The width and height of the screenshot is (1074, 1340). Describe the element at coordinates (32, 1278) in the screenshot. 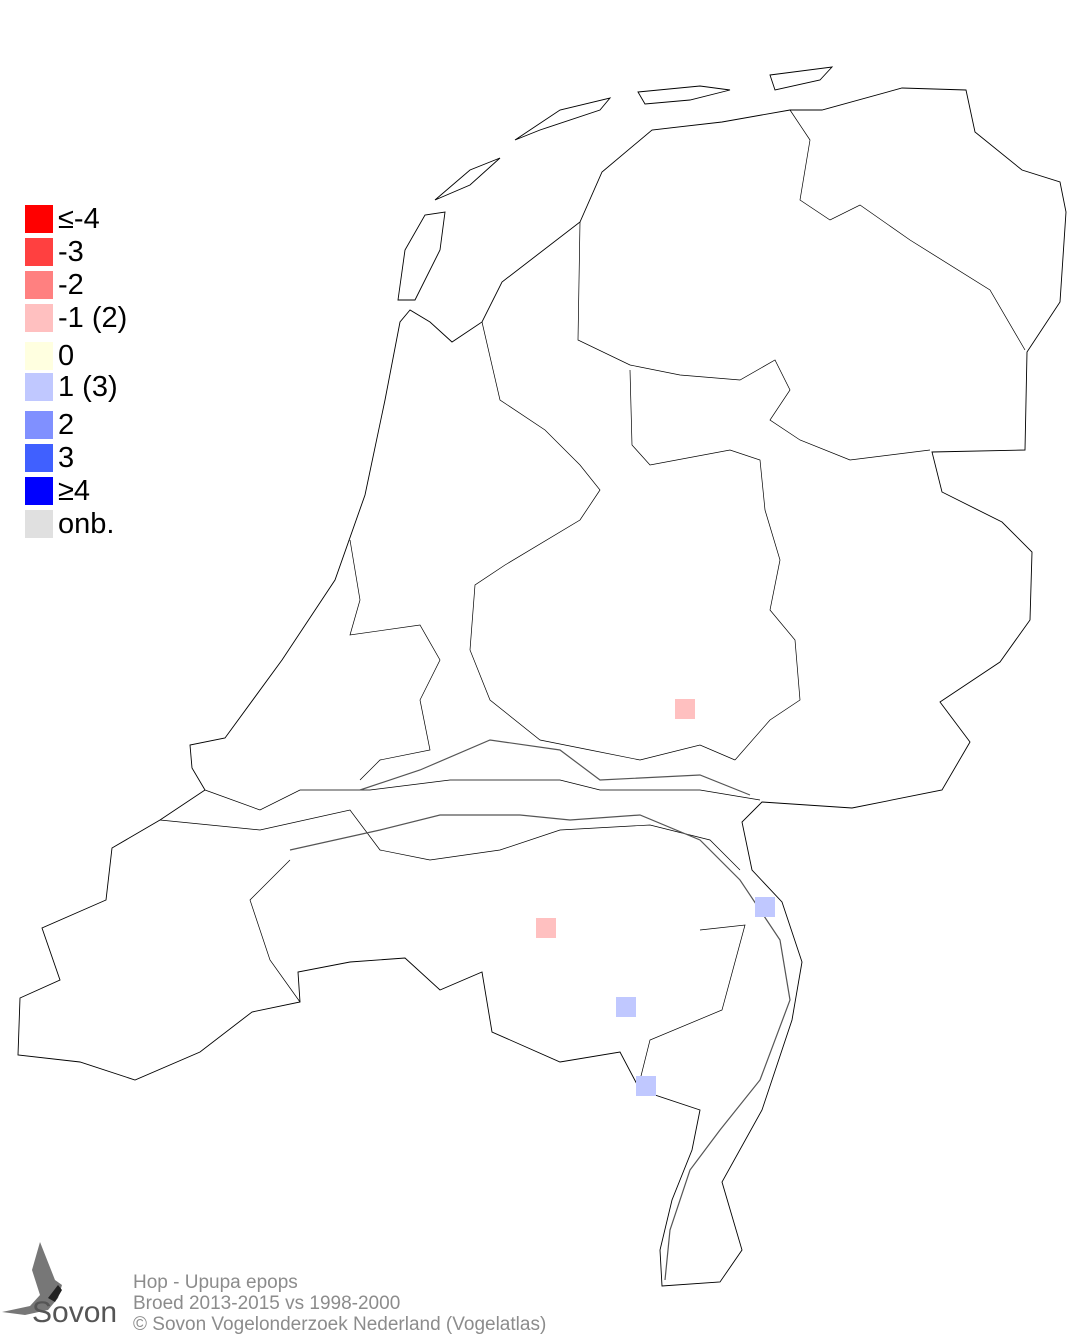

I see `sovon-swallow-logo` at that location.